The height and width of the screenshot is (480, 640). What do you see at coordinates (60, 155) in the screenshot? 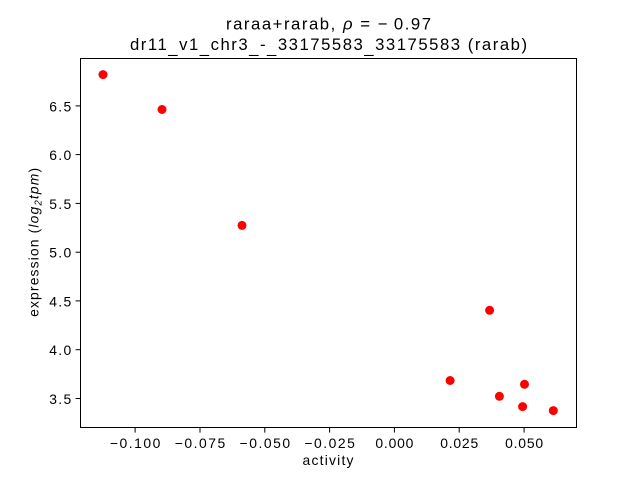
I see `svg-text: 6.0` at bounding box center [60, 155].